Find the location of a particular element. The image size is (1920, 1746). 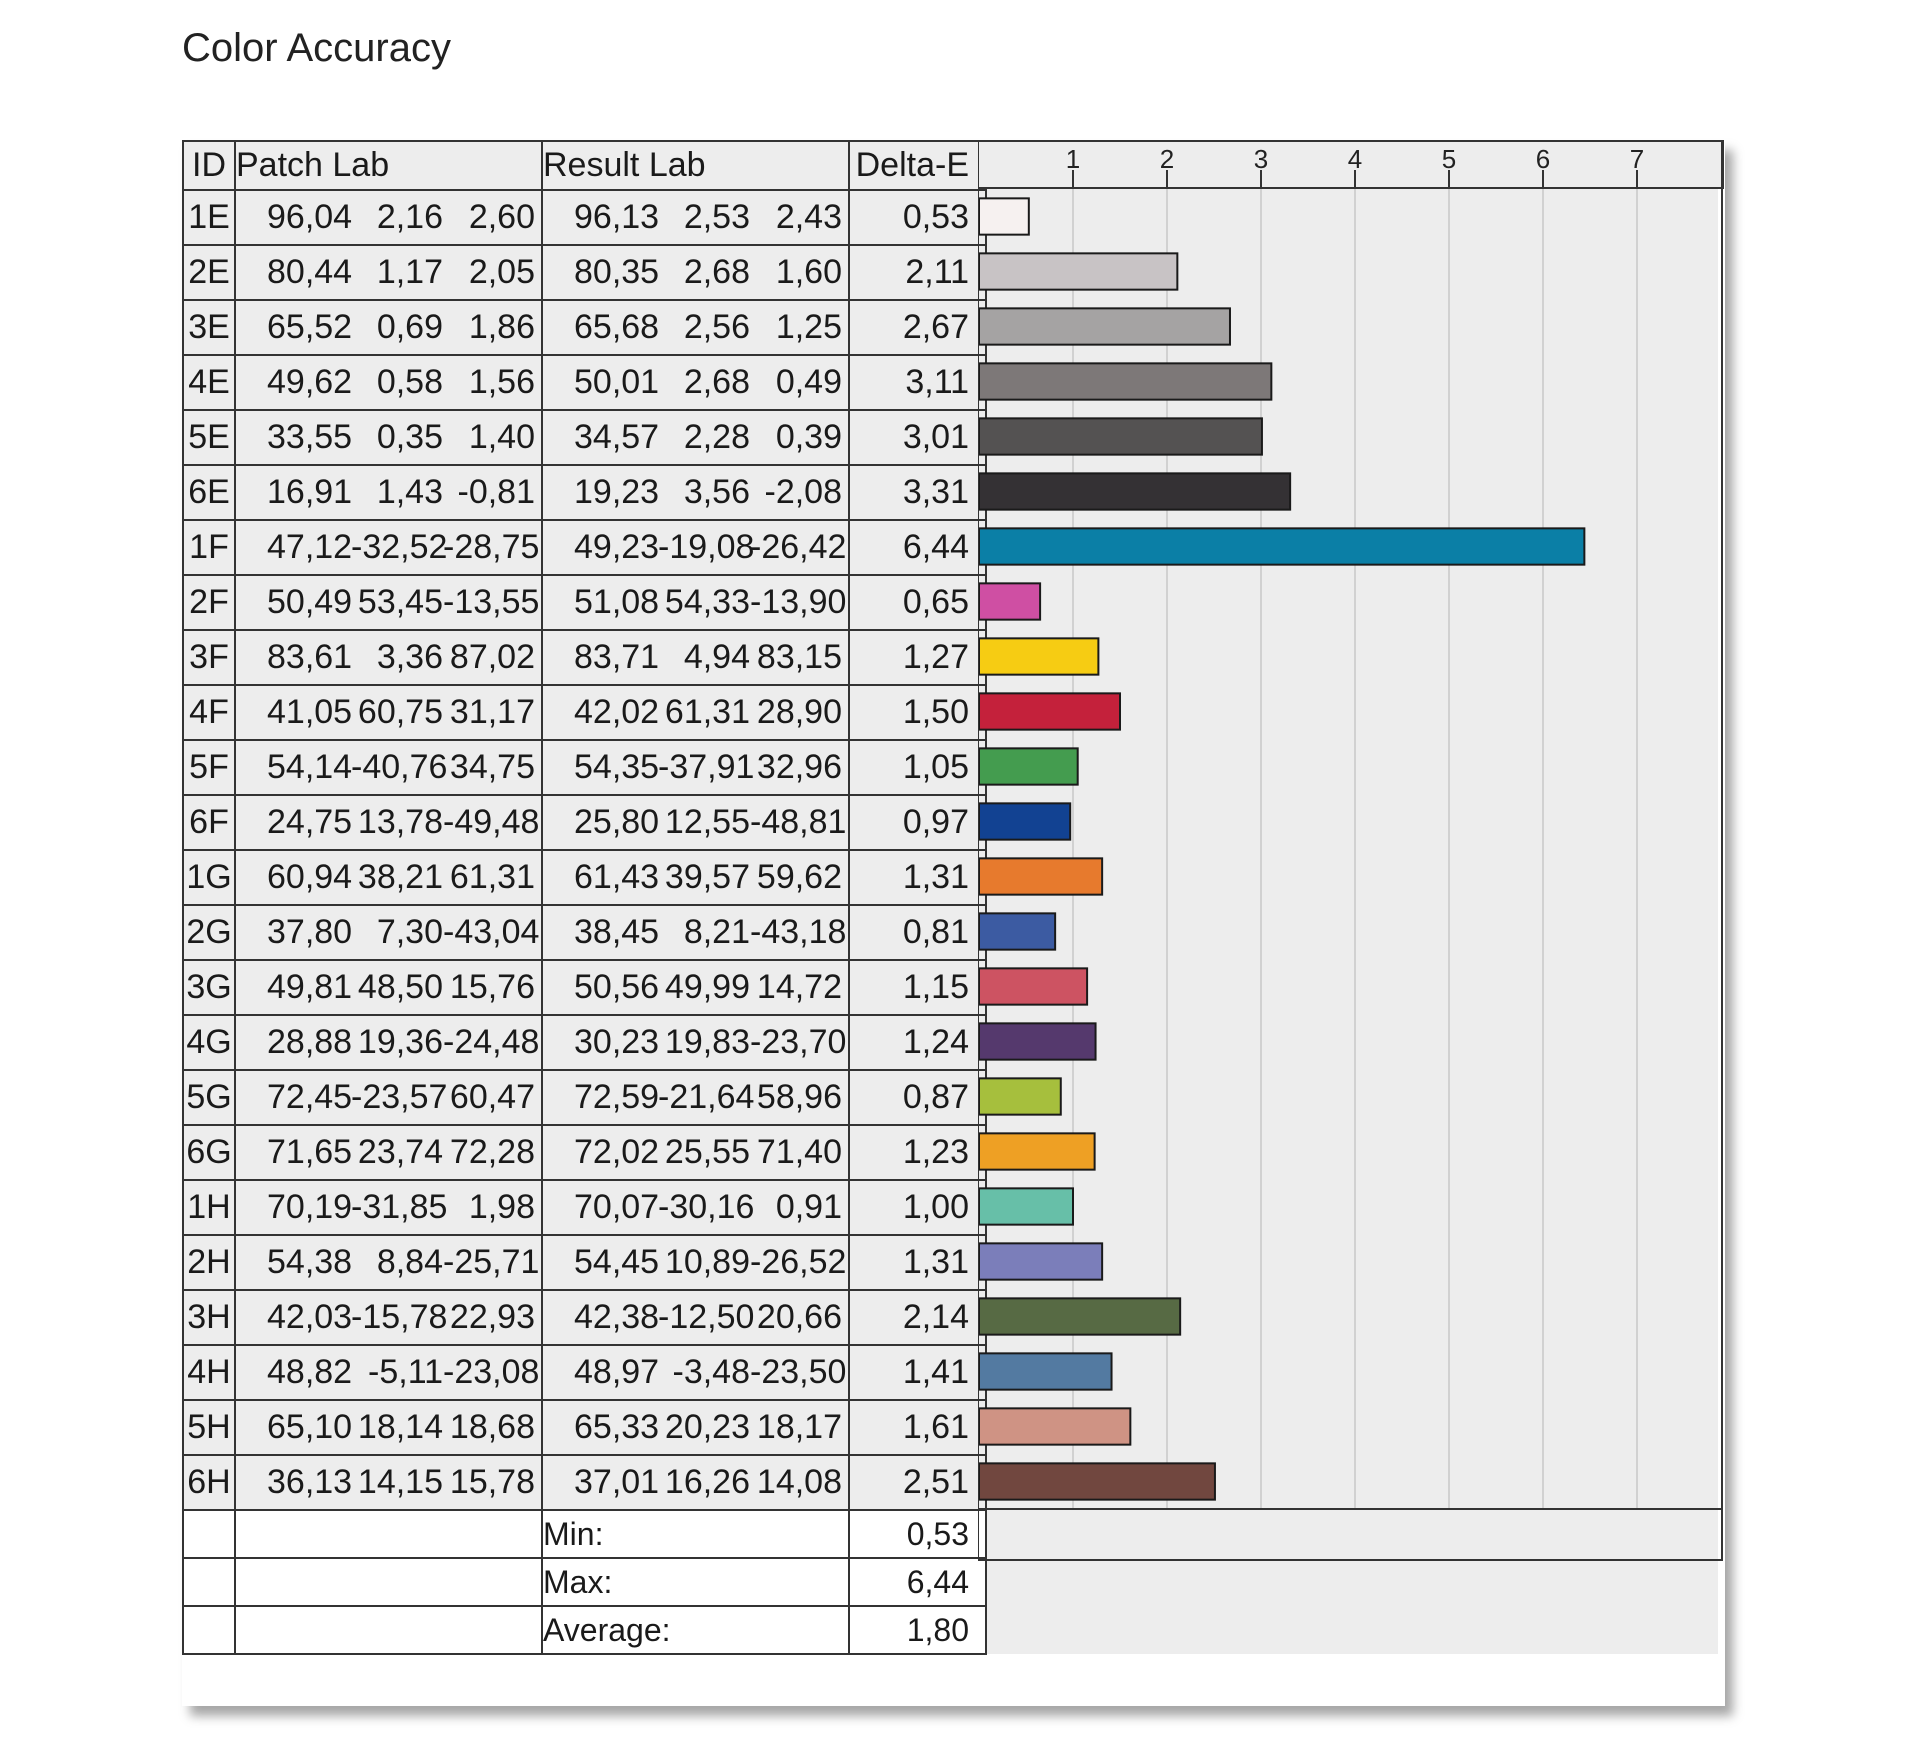

table-row: 6H 36,13 14,15 15,78 37,01 16,26 14,08 2,51 is located at coordinates (950, 1482).